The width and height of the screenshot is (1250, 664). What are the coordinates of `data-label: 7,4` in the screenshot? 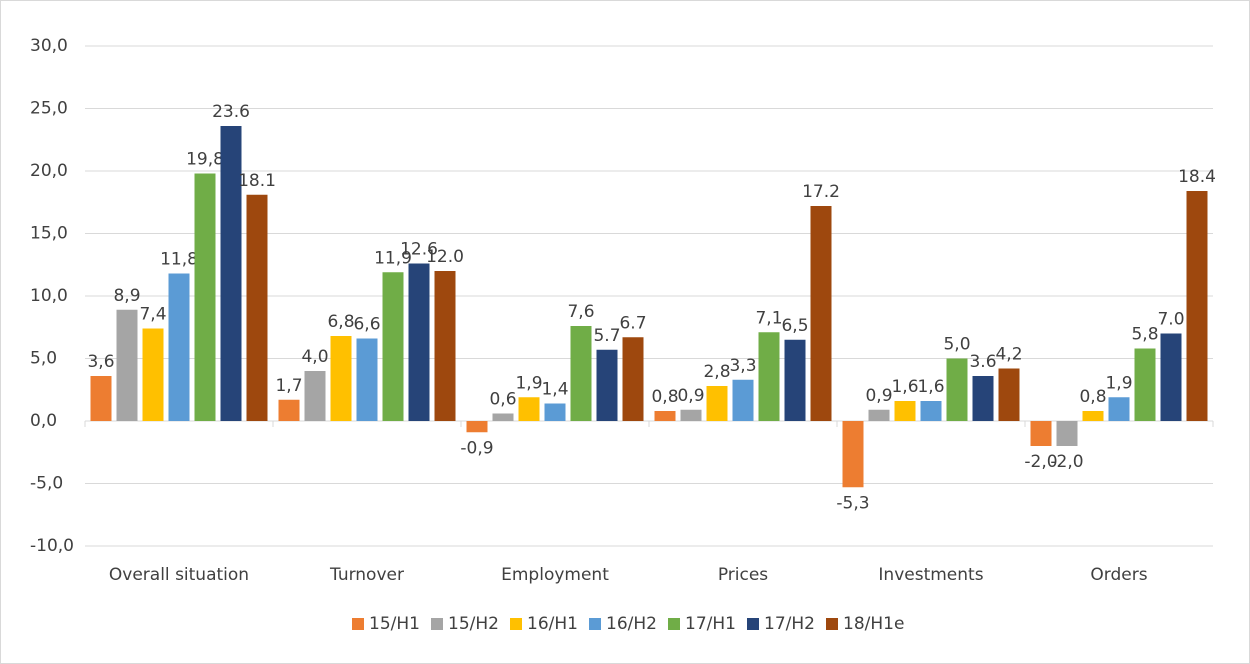 It's located at (152, 315).